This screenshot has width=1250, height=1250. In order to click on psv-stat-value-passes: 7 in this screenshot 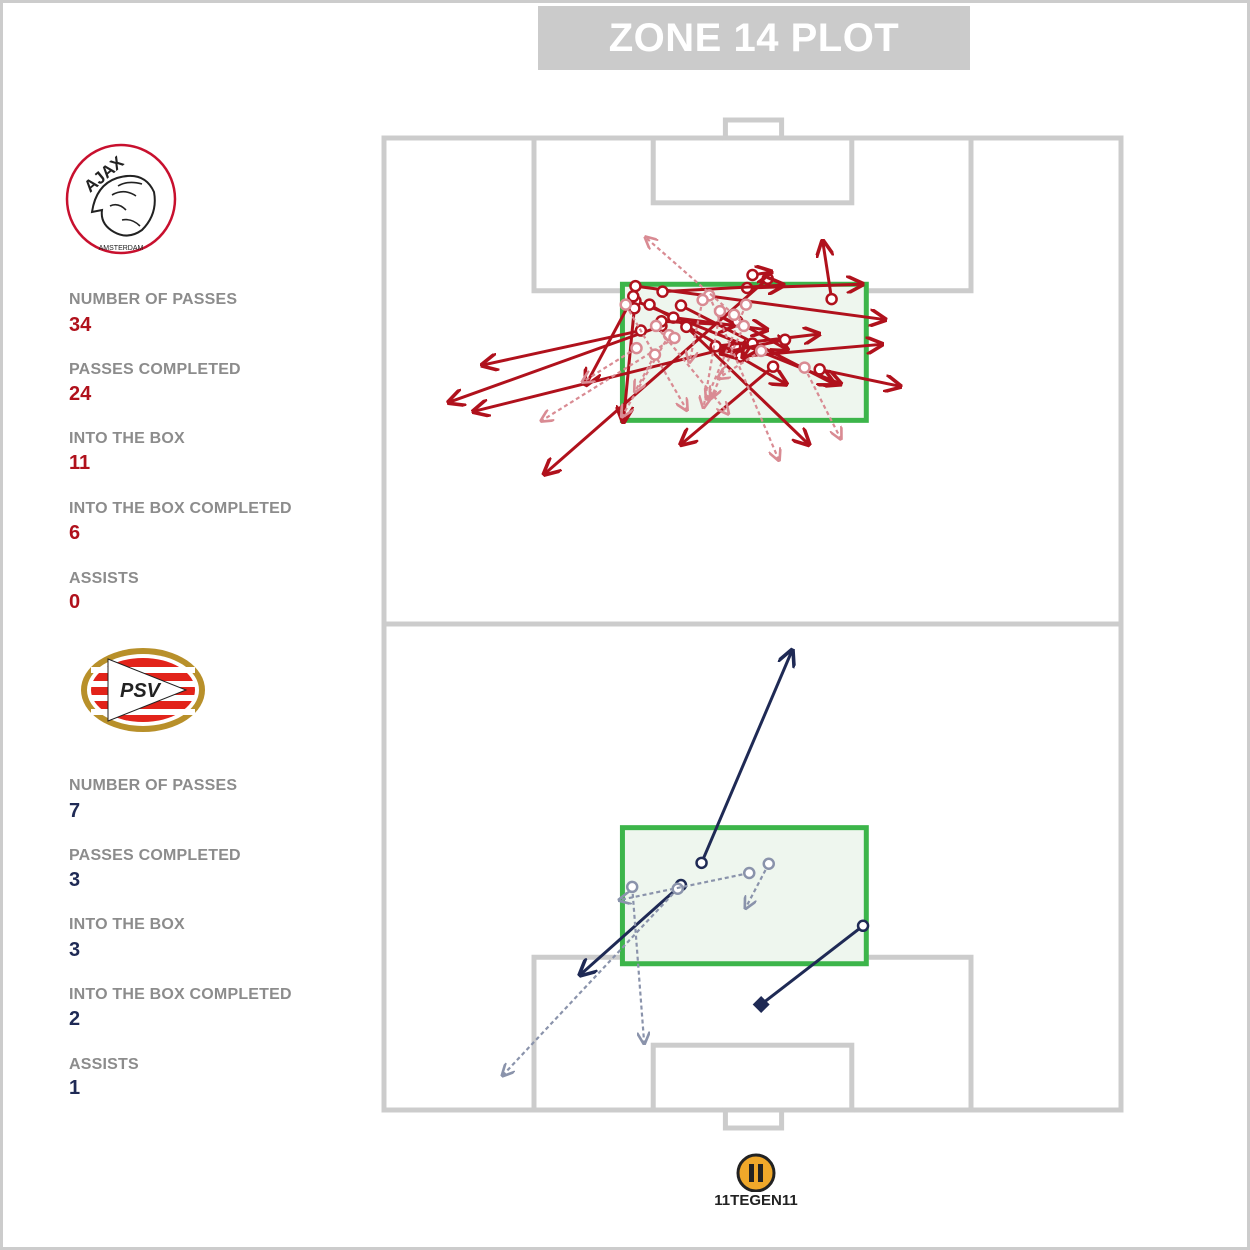, I will do `click(75, 811)`.